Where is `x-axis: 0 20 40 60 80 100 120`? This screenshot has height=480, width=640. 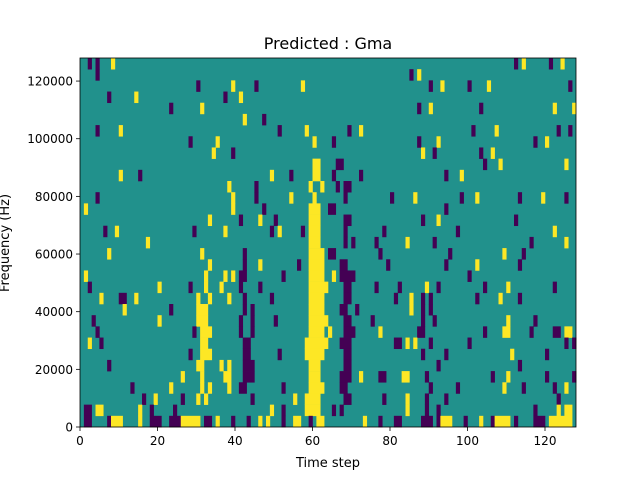 x-axis: 0 20 40 60 80 100 120 is located at coordinates (316, 437).